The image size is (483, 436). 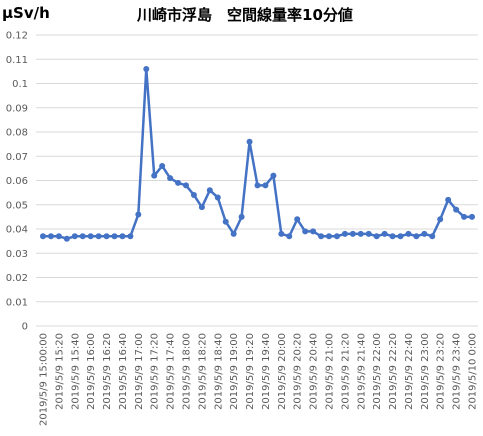 What do you see at coordinates (107, 371) in the screenshot?
I see `x-tick-label: 2019/5/9 16:20` at bounding box center [107, 371].